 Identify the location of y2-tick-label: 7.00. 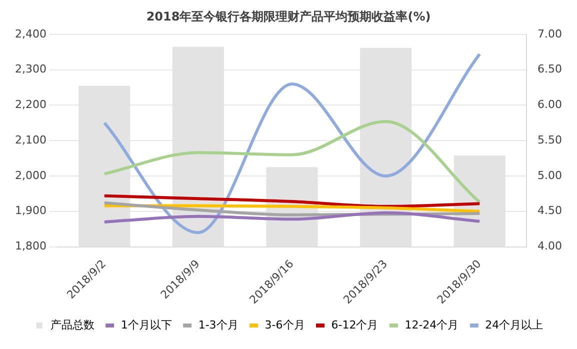
(550, 33).